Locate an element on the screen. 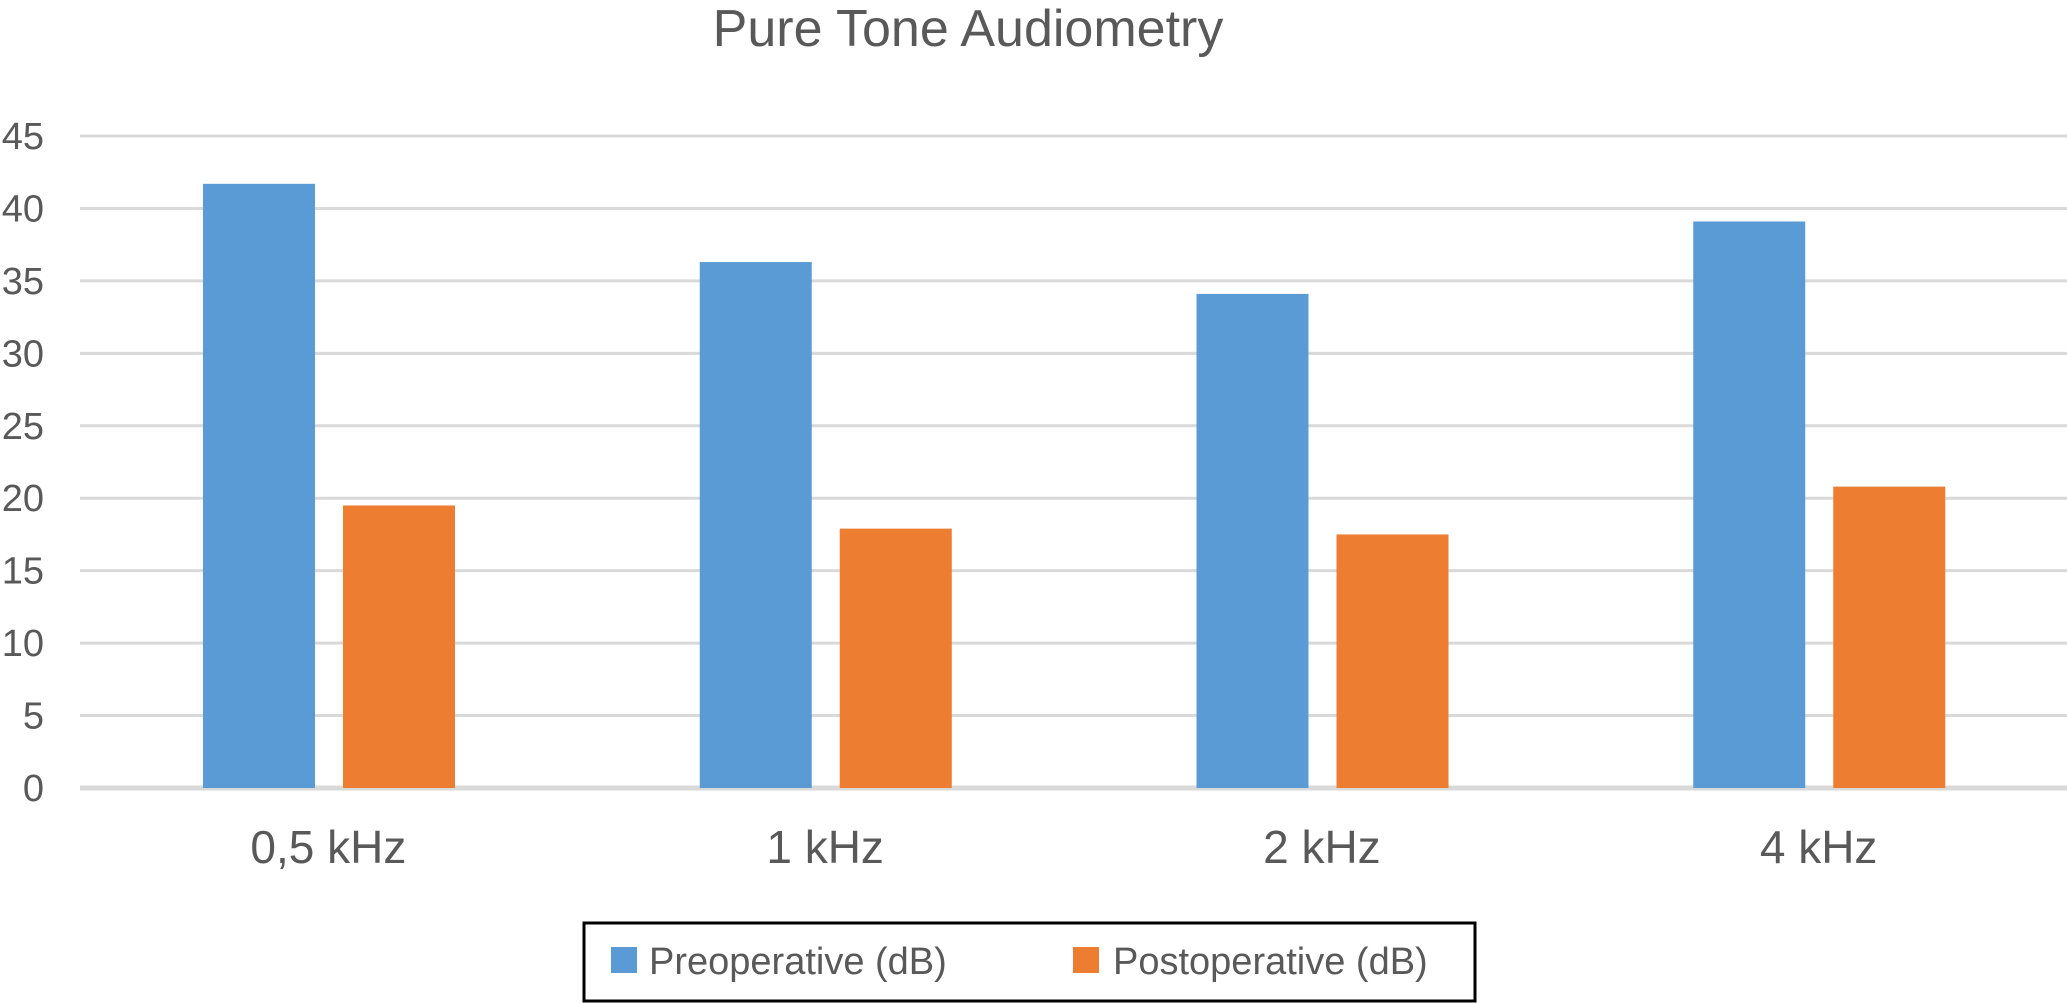 The width and height of the screenshot is (2067, 1003). y-tick-label: 15 is located at coordinates (23, 572).